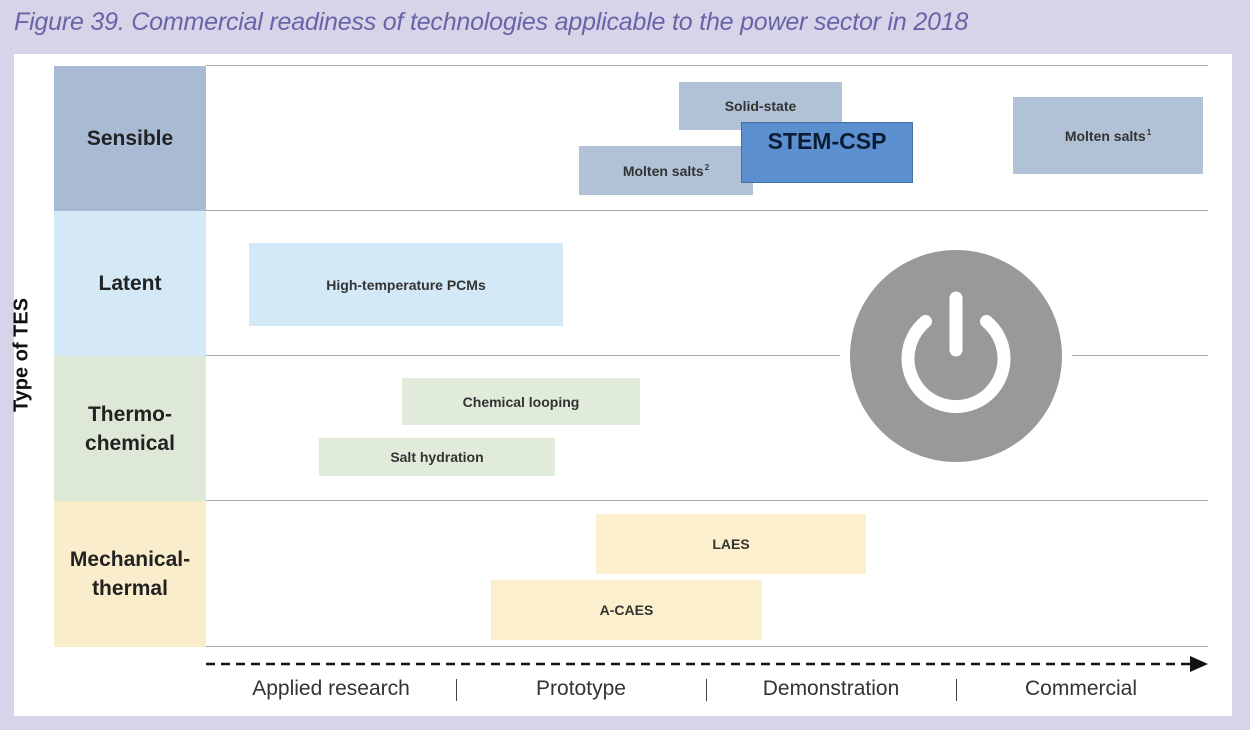 This screenshot has height=730, width=1250. I want to click on tech-label-stem-csp: STEM-CSP, so click(827, 141).